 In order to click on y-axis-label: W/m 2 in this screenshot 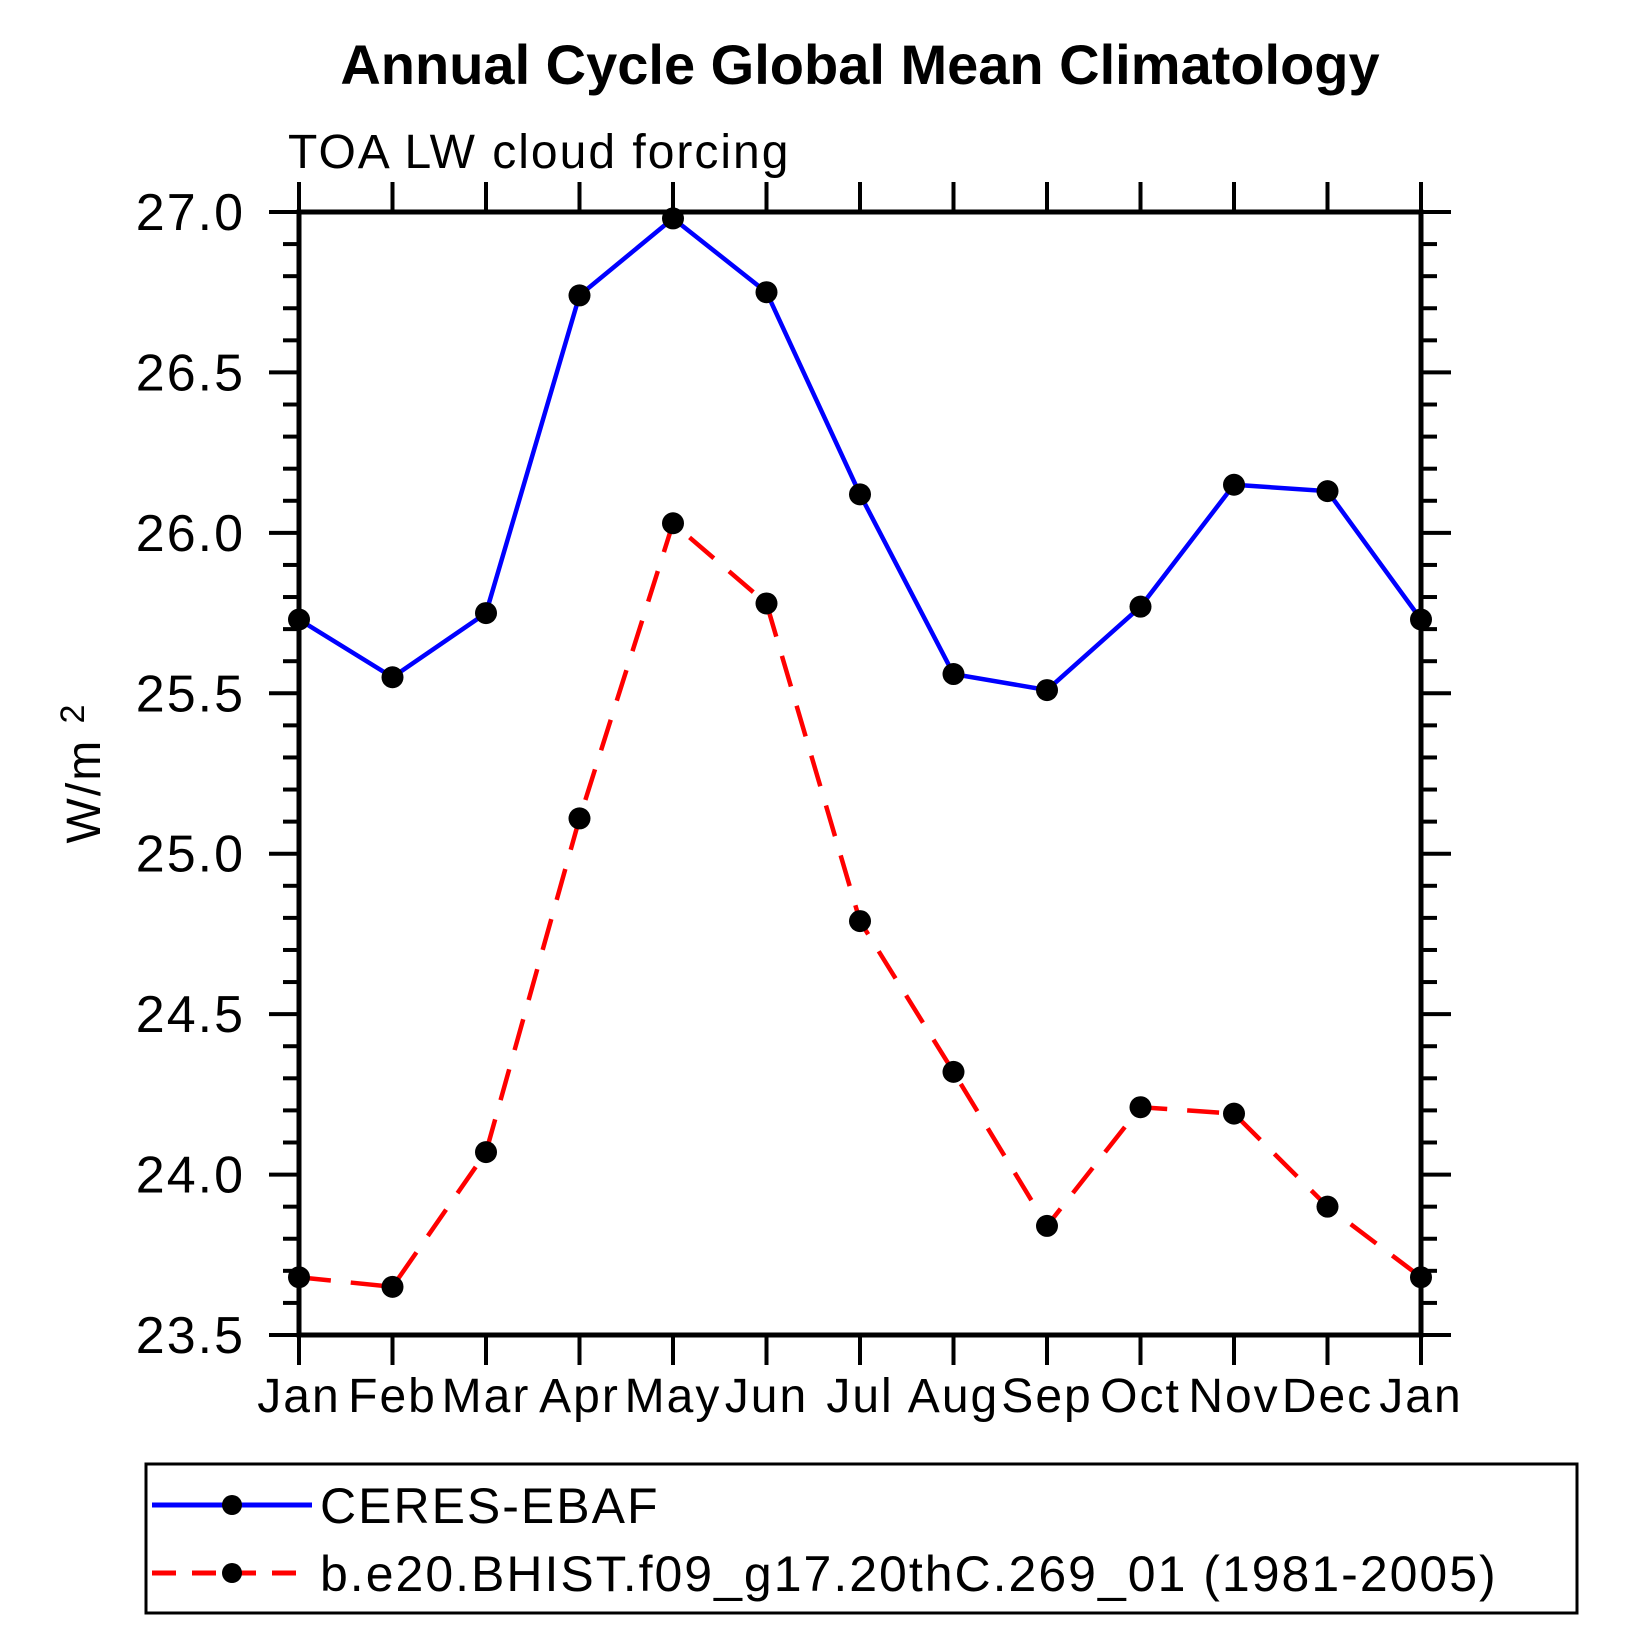, I will do `click(82, 773)`.